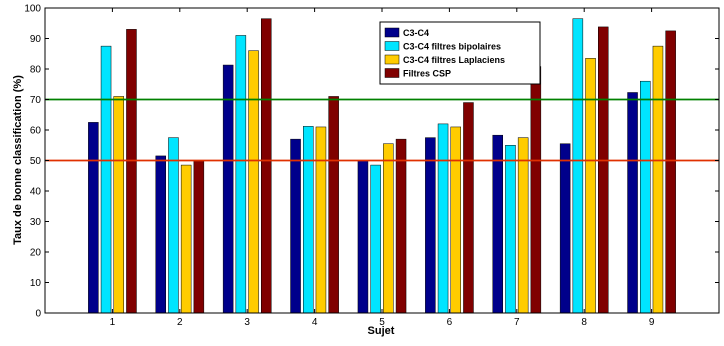  What do you see at coordinates (454, 60) in the screenshot?
I see `legend-label: C3-C4 filtres Laplaciens` at bounding box center [454, 60].